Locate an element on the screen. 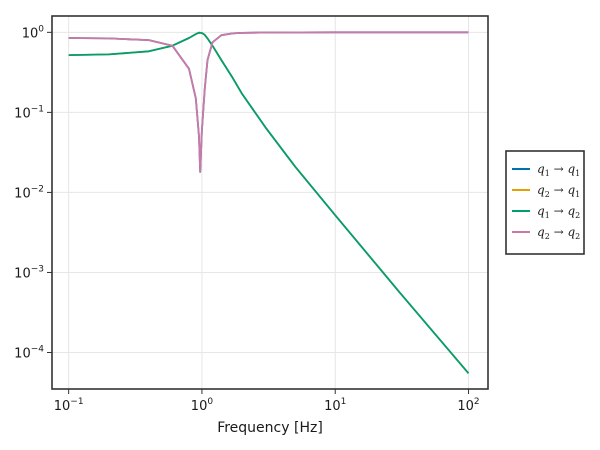 This screenshot has width=600, height=450. x-tick-label-exponent: 0 is located at coordinates (210, 402).